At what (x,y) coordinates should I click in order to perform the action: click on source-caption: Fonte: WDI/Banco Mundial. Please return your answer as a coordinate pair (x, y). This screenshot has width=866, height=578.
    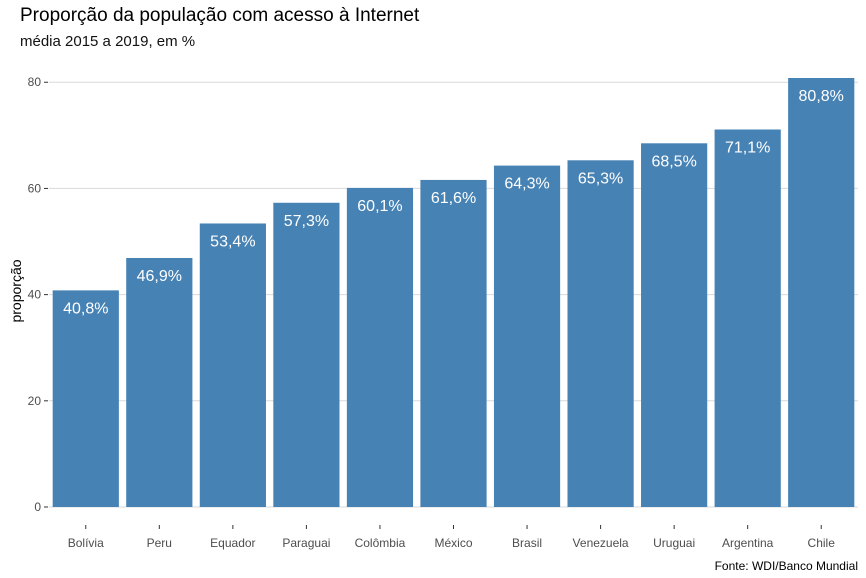
    Looking at the image, I should click on (786, 566).